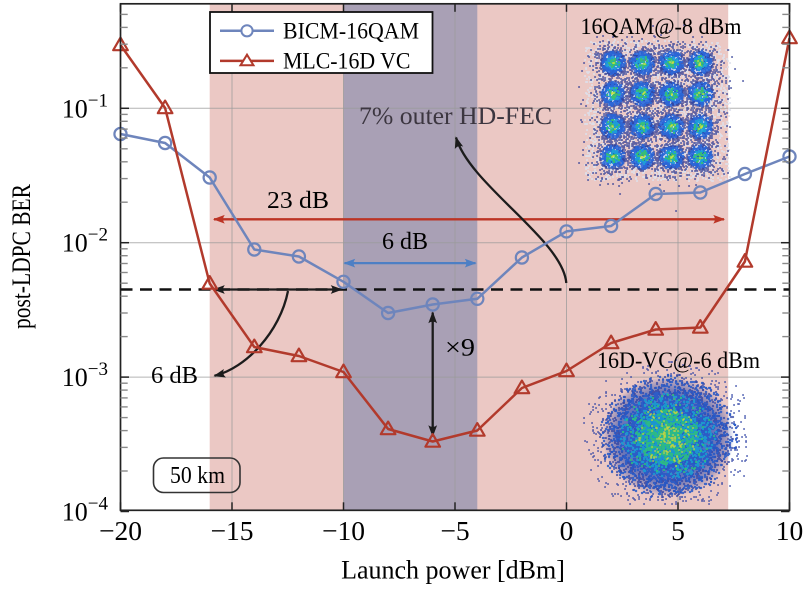 This screenshot has width=804, height=594. I want to click on svg-text: 7% outer HD-FEC, so click(455, 116).